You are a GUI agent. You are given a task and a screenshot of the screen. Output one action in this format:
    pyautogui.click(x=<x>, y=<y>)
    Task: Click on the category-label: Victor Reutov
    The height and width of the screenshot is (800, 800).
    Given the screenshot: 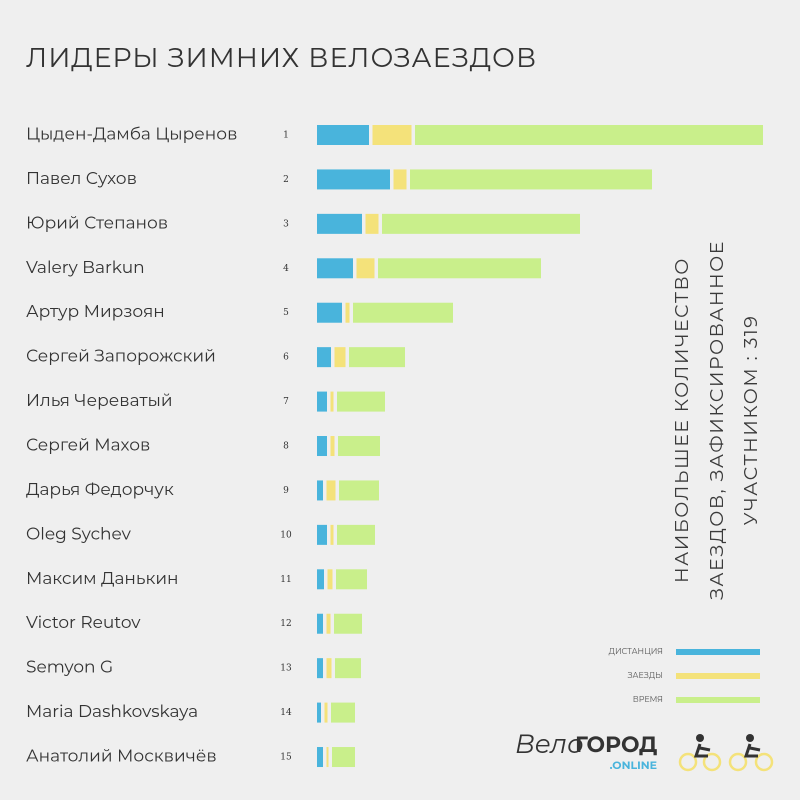 What is the action you would take?
    pyautogui.click(x=83, y=623)
    